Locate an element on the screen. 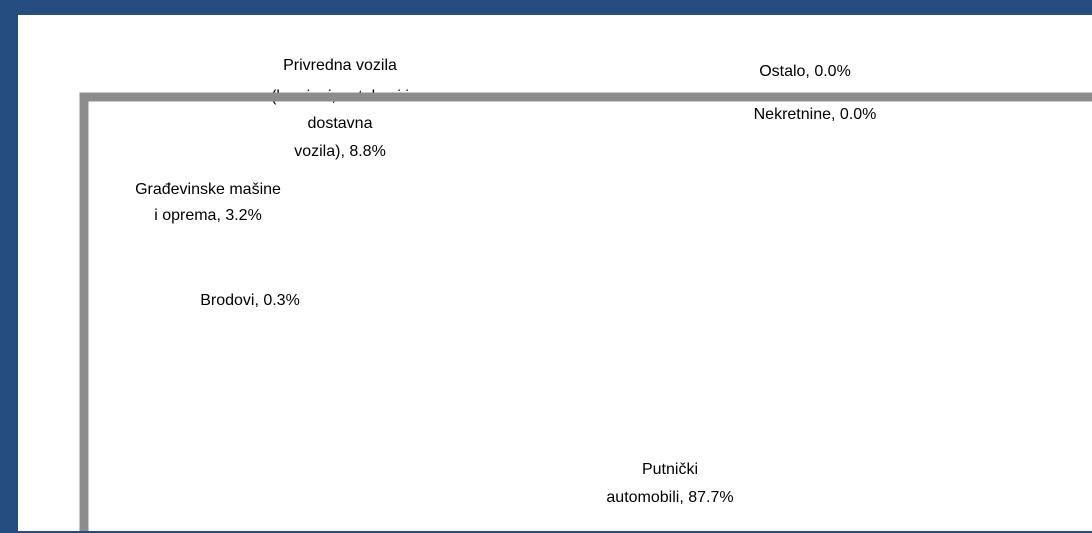 Image resolution: width=1092 pixels, height=533 pixels. data-label: i oprema, 3.2% is located at coordinates (208, 215).